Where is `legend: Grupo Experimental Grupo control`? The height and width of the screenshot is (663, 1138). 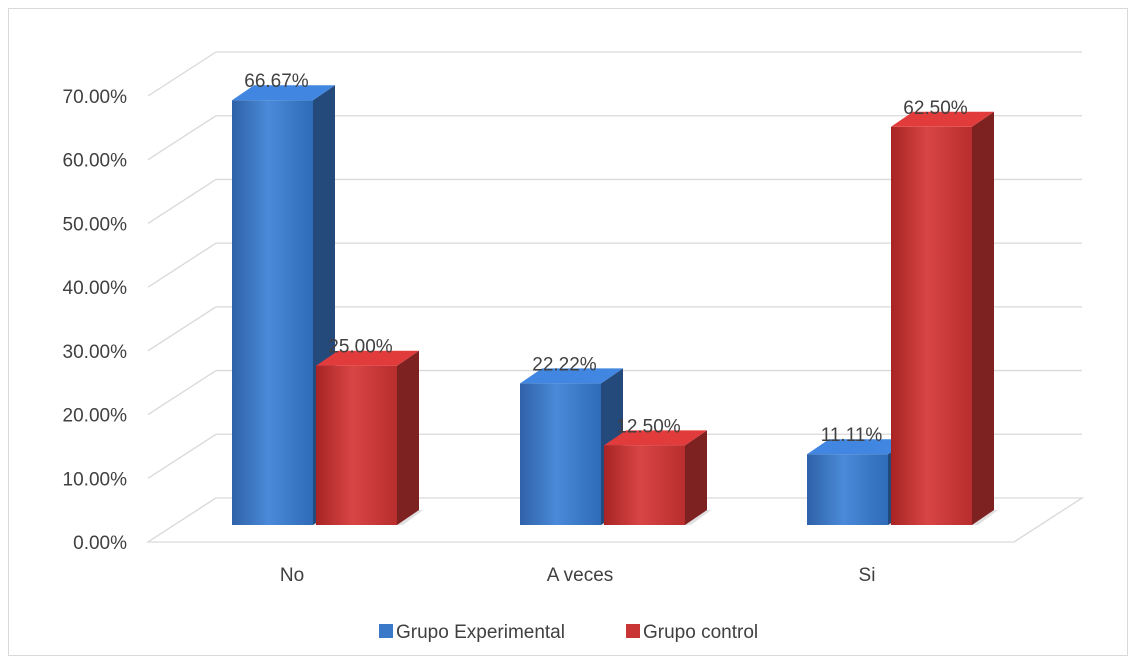
legend: Grupo Experimental Grupo control is located at coordinates (568, 632).